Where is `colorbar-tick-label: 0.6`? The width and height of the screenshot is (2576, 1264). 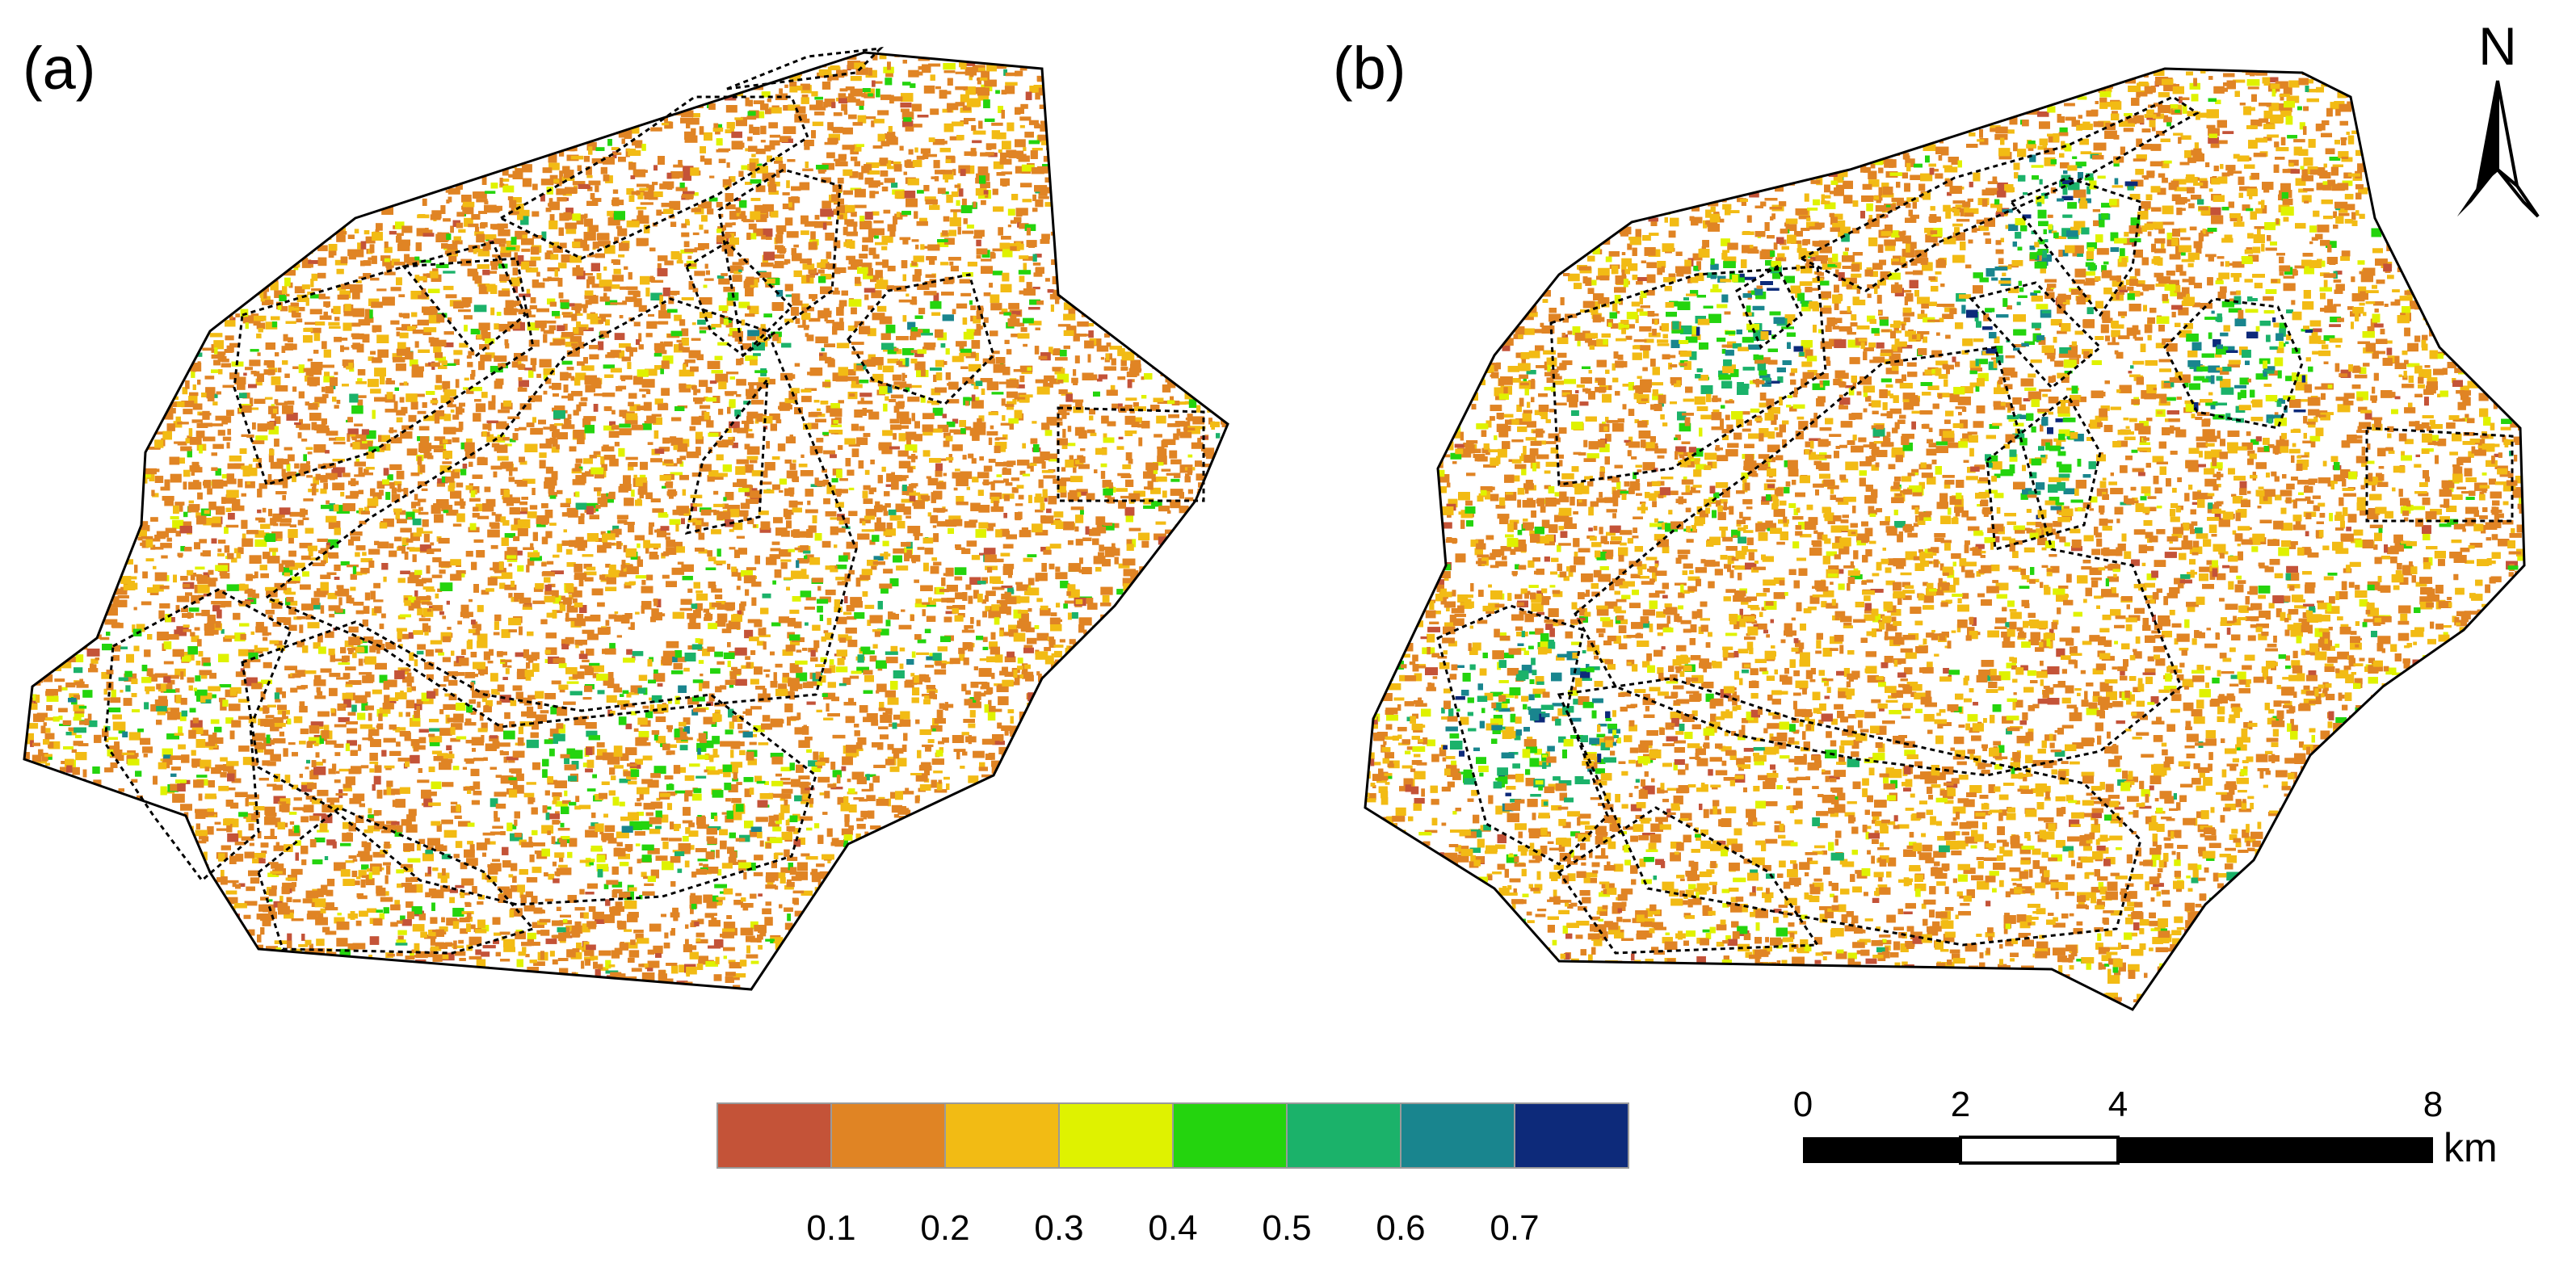
colorbar-tick-label: 0.6 is located at coordinates (1400, 1228).